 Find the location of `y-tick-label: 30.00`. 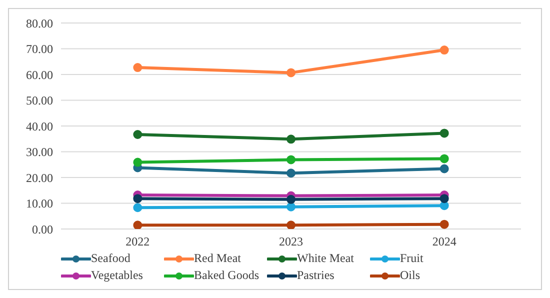

y-tick-label: 30.00 is located at coordinates (39, 152).